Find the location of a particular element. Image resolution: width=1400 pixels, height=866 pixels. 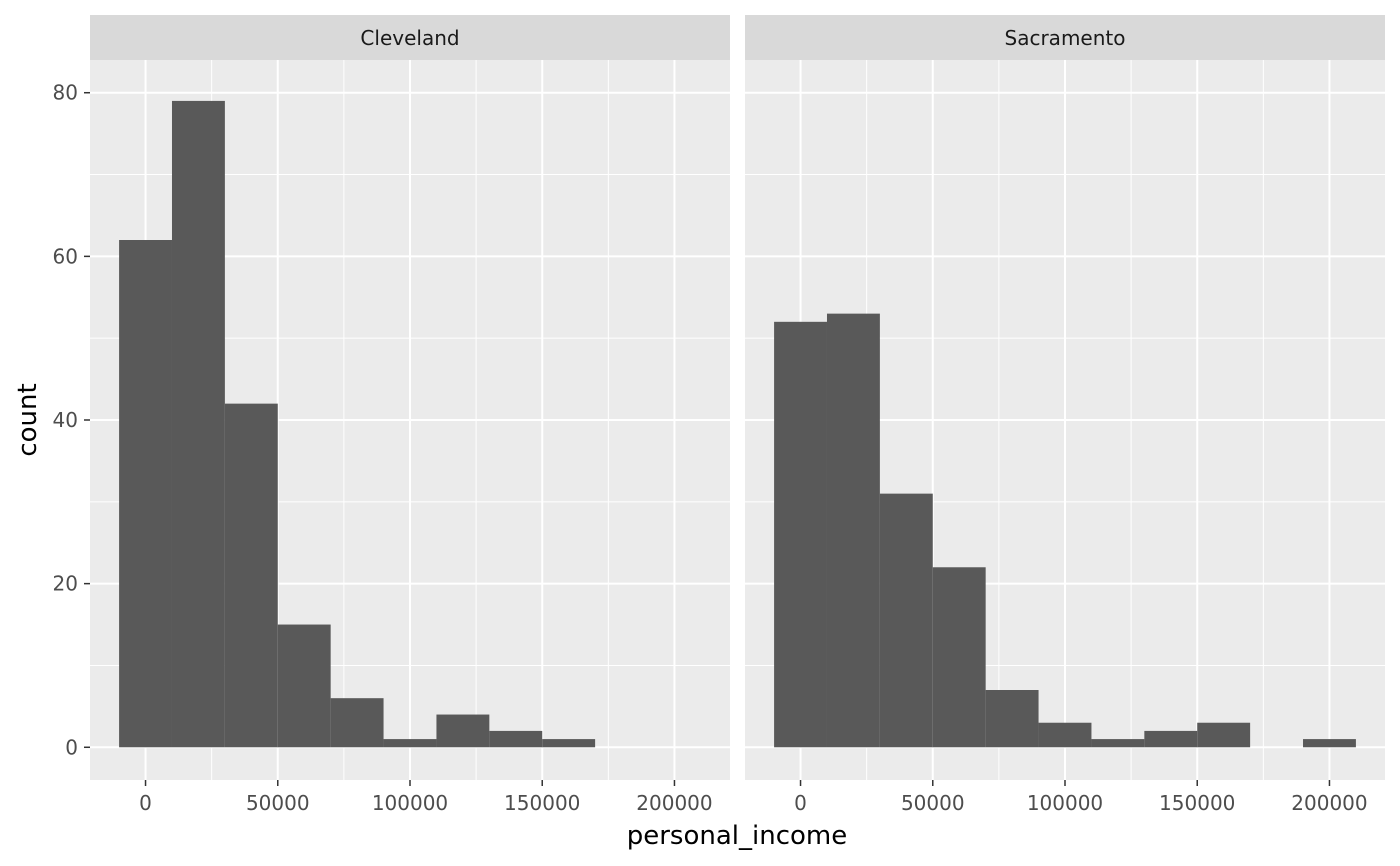

y-tick-label: 60 is located at coordinates (65, 256).